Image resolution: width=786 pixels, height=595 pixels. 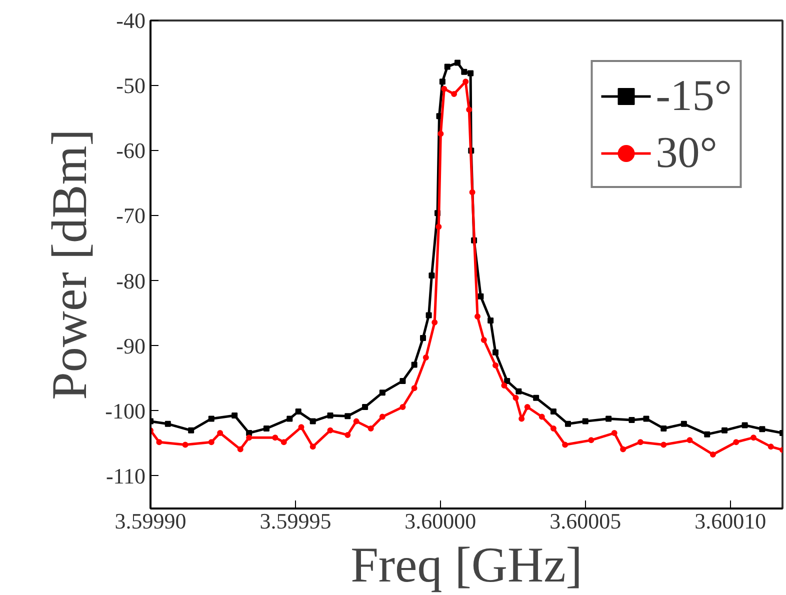 I want to click on y-tick-label: -100, so click(x=125, y=411).